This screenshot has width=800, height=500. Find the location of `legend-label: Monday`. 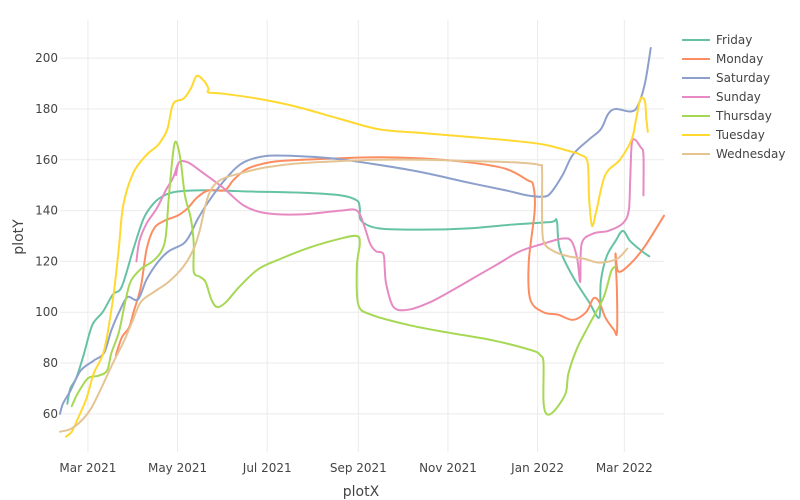

legend-label: Monday is located at coordinates (739, 59).